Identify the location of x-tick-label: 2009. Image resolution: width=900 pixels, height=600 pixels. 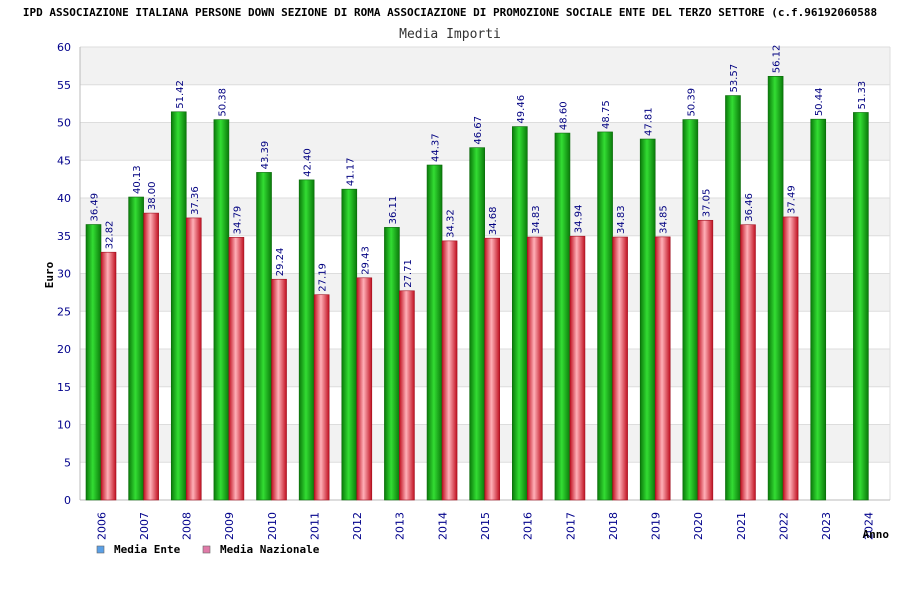
(229, 526).